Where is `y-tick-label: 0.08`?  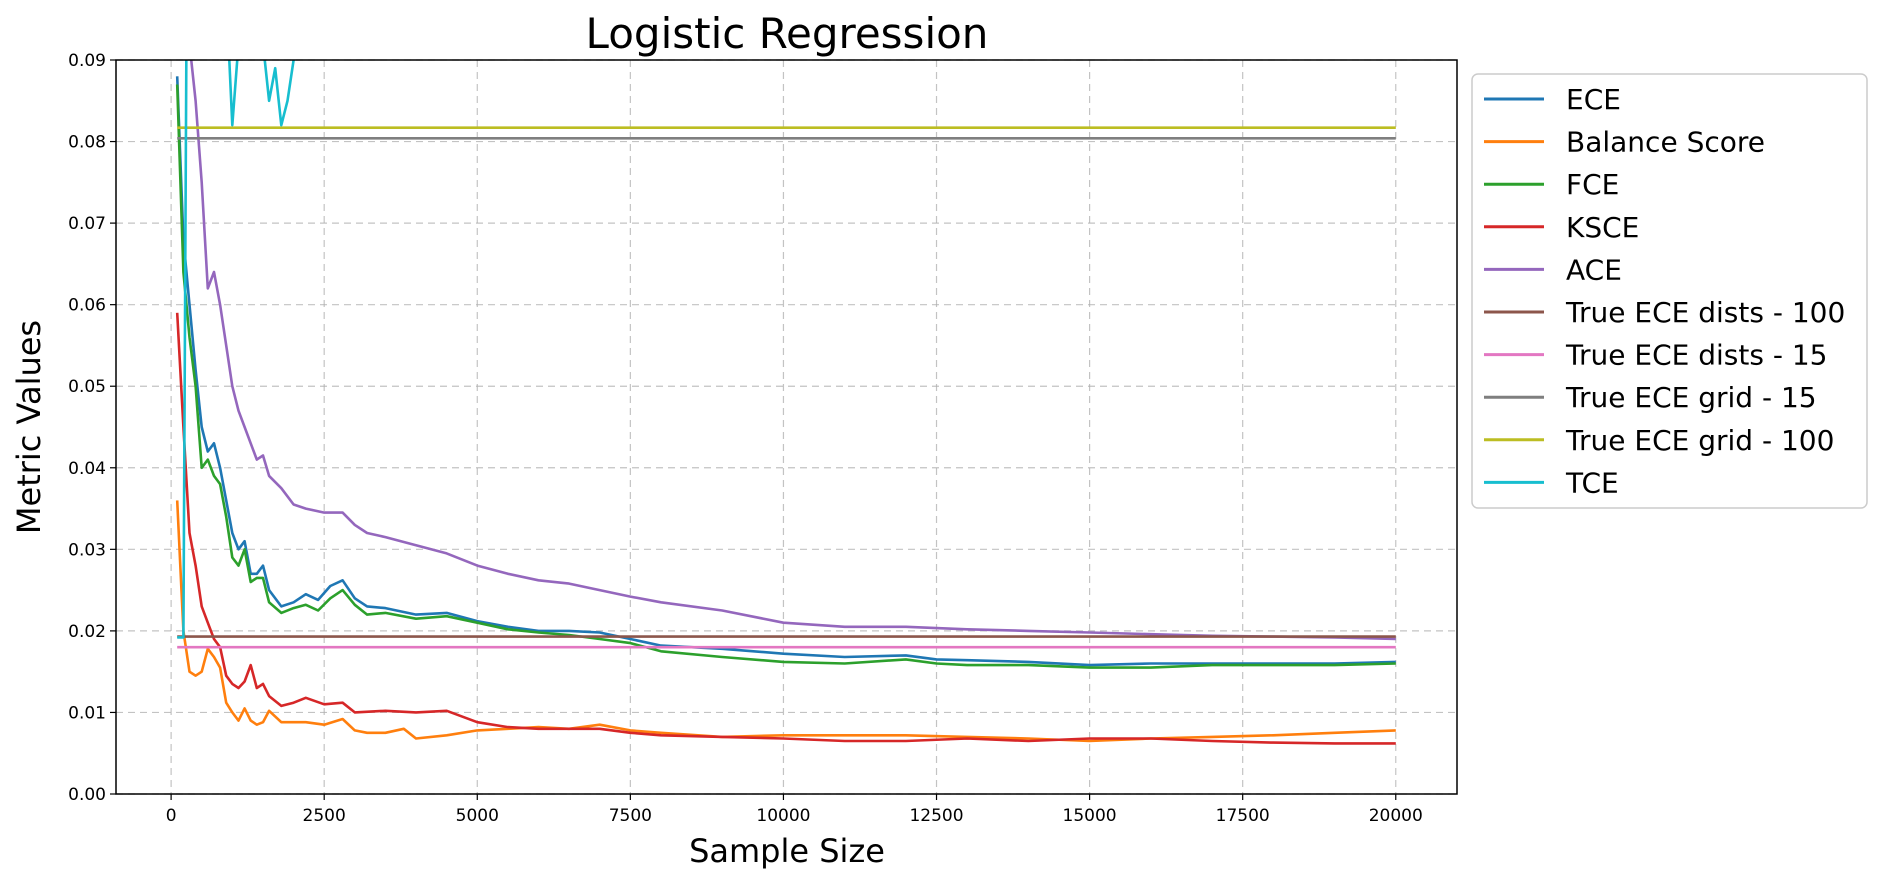 y-tick-label: 0.08 is located at coordinates (87, 143).